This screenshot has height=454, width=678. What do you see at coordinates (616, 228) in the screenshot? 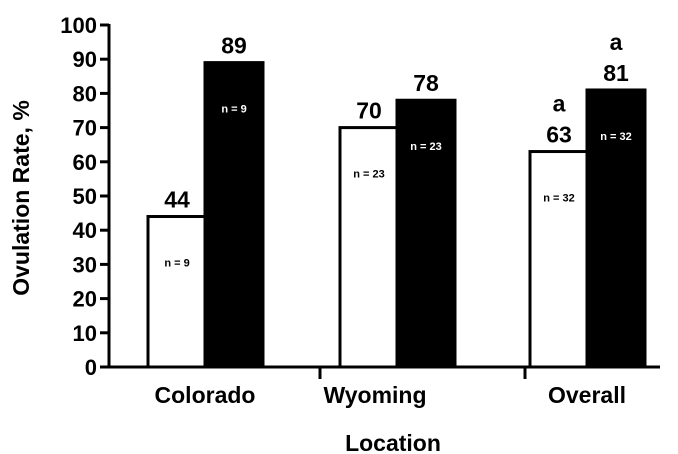
I see `black-bar-overall` at bounding box center [616, 228].